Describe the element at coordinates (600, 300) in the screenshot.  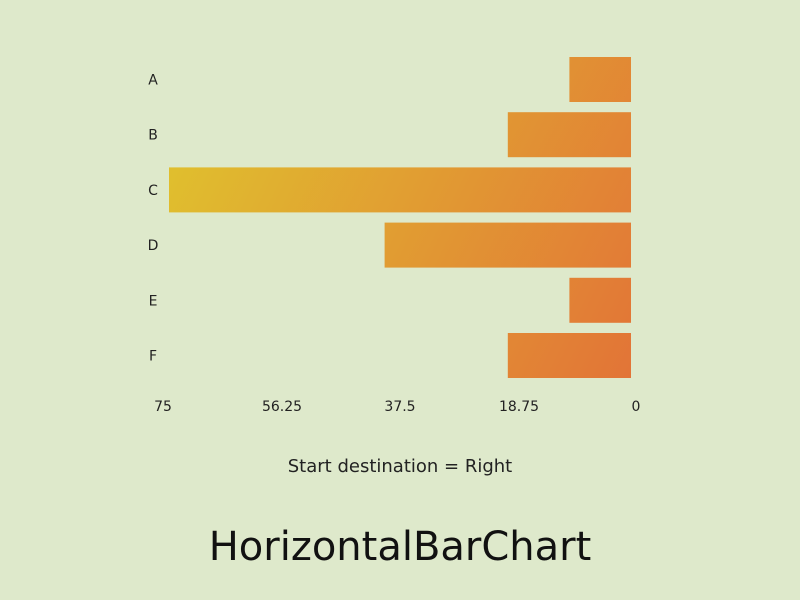
I see `bar-e` at that location.